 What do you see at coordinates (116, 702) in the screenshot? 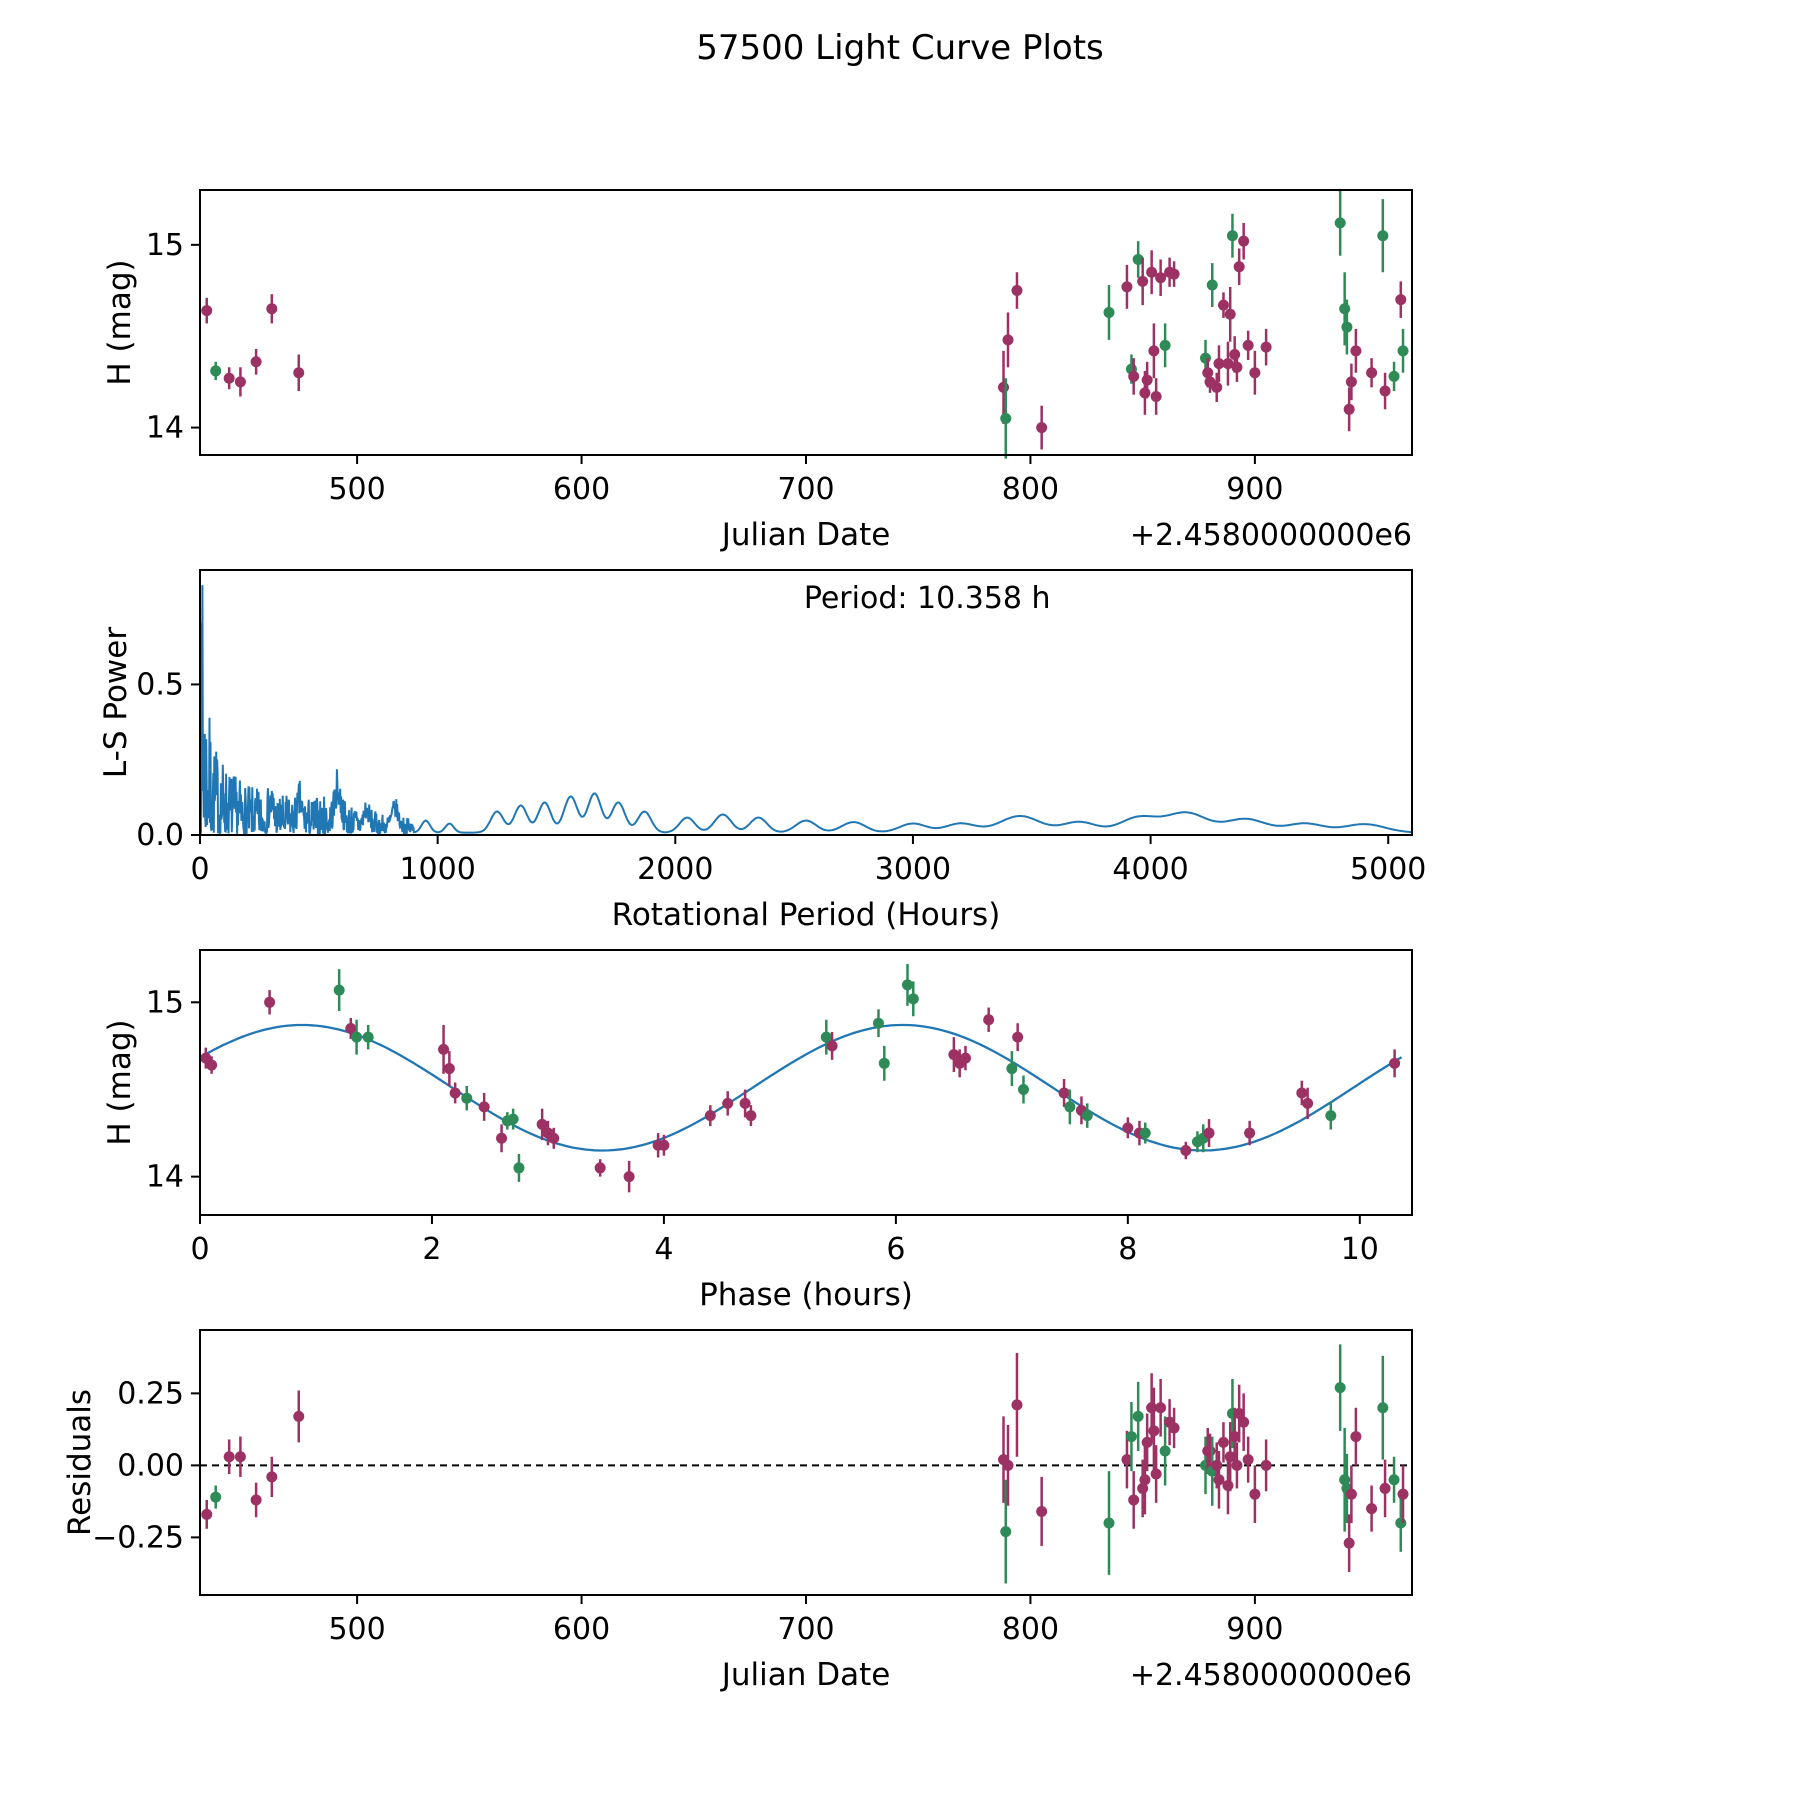
I see `y-axis-label: L-S Power` at bounding box center [116, 702].